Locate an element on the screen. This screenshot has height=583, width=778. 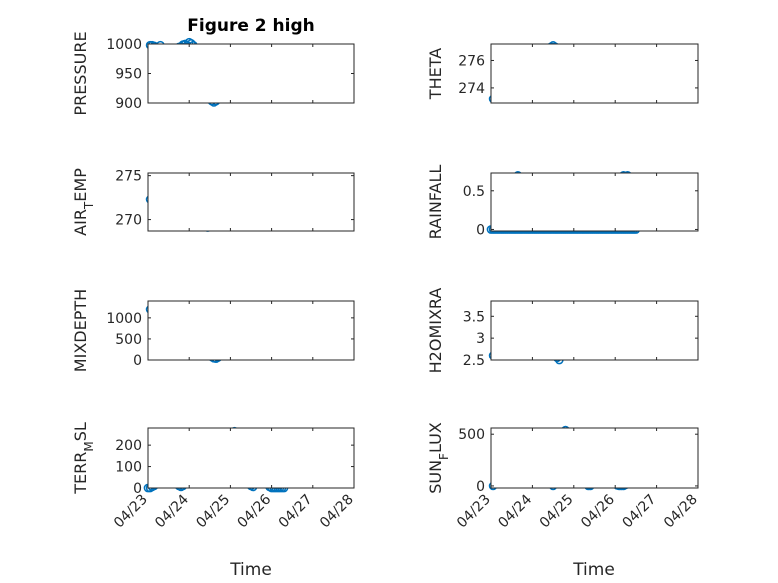
y-tick-label: 270 is located at coordinates (128, 221).